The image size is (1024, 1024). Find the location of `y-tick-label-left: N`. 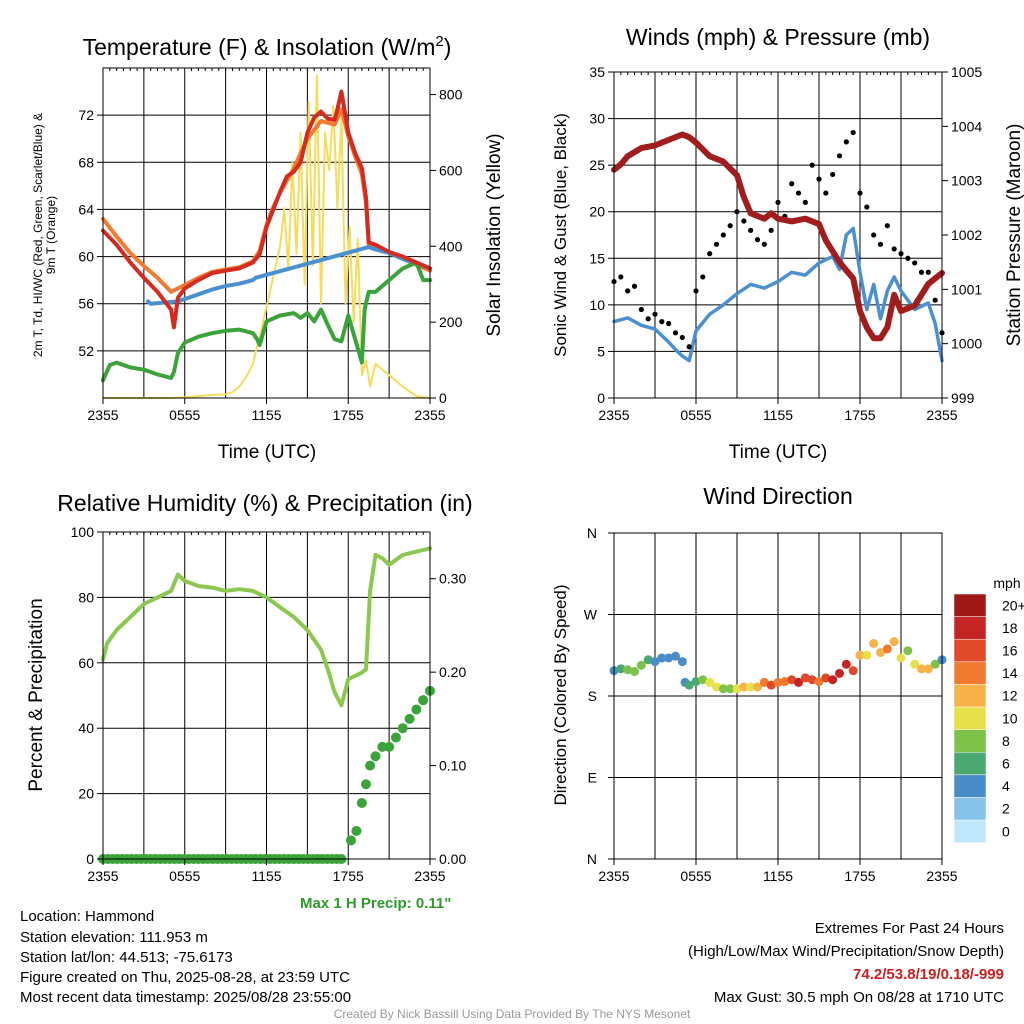

y-tick-label-left: N is located at coordinates (592, 533).